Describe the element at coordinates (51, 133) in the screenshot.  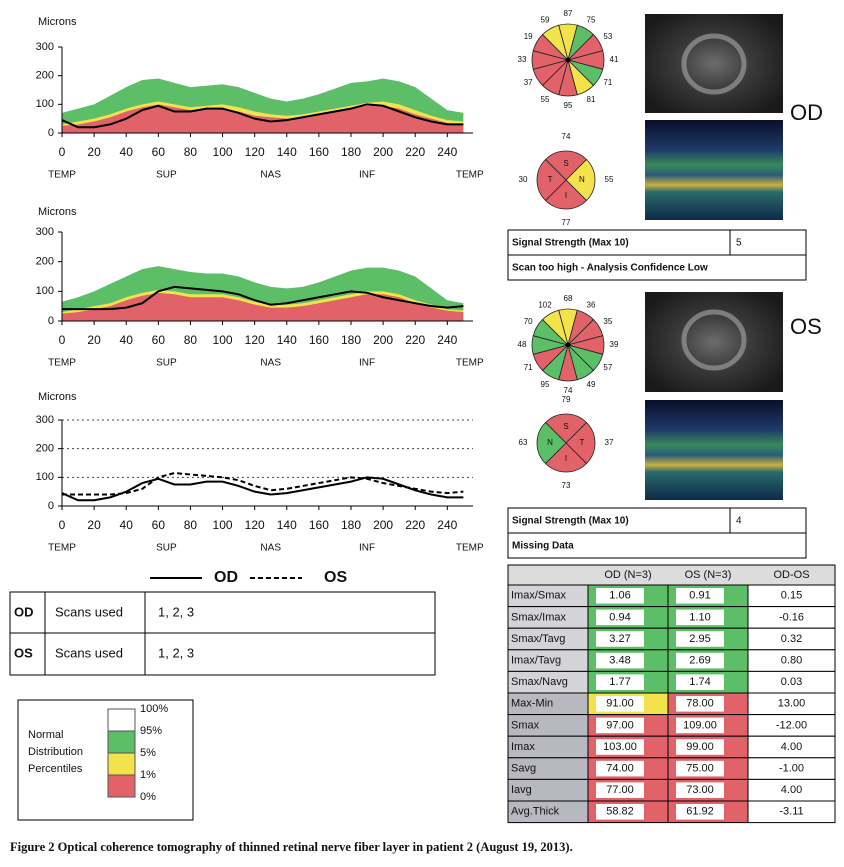
I see `y-tick-label: 0` at that location.